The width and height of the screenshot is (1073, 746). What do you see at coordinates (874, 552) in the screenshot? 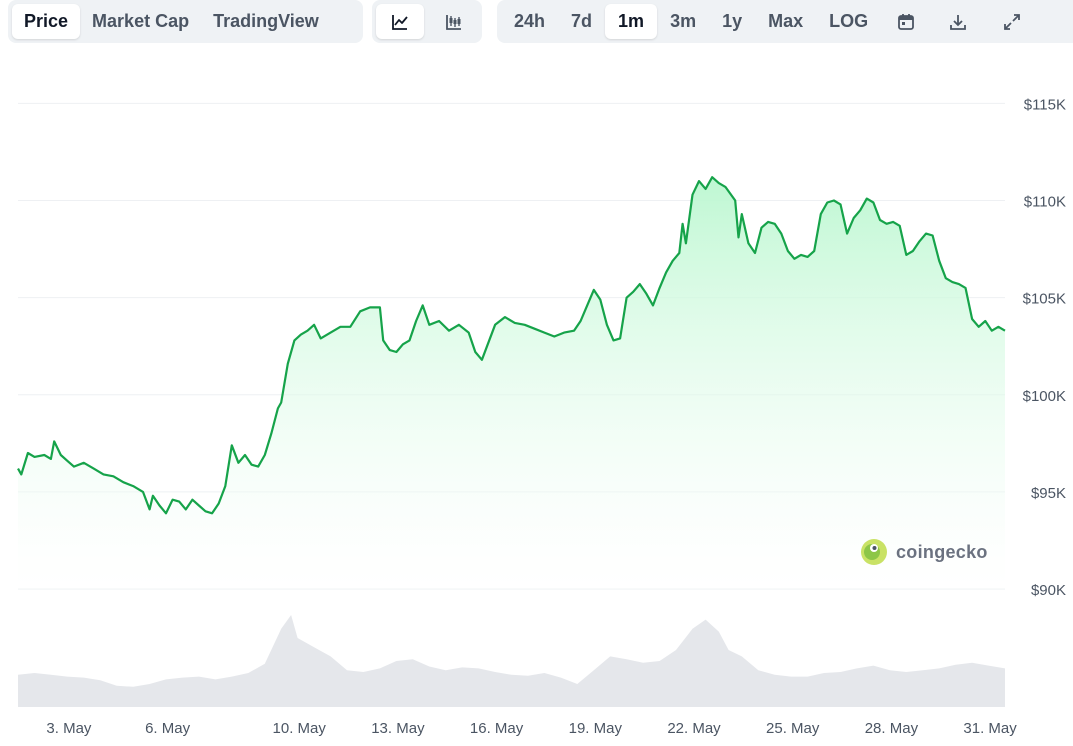
I see `coingecko-logo` at bounding box center [874, 552].